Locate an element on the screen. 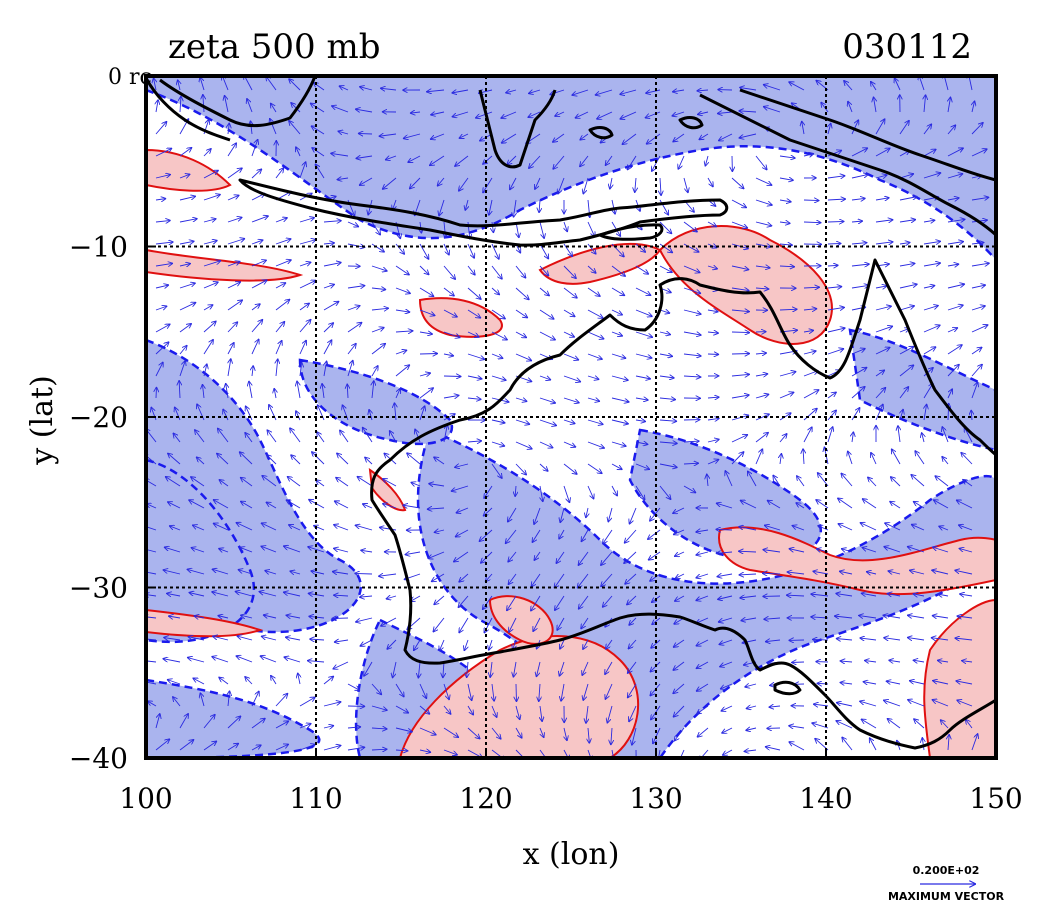 The width and height of the screenshot is (1056, 907). blue-region-south-band is located at coordinates (233, 718).